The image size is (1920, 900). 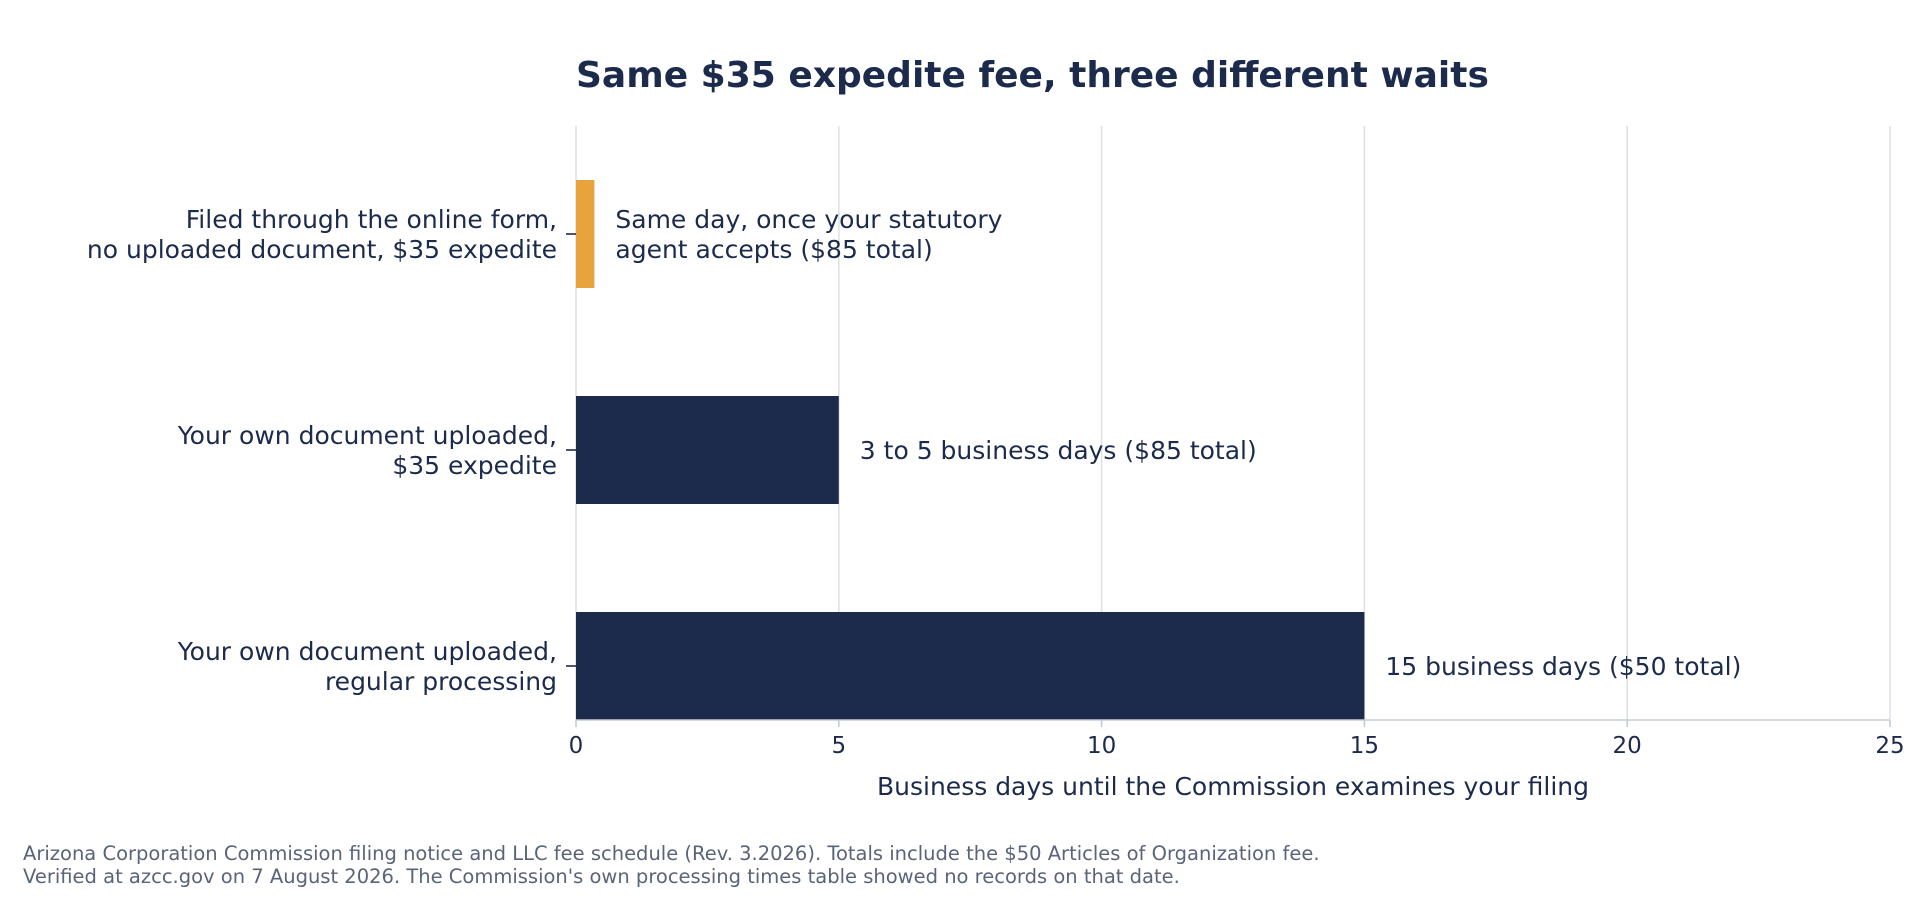 I want to click on category-label-1-line-1: Filed through the online form,, so click(x=371, y=219).